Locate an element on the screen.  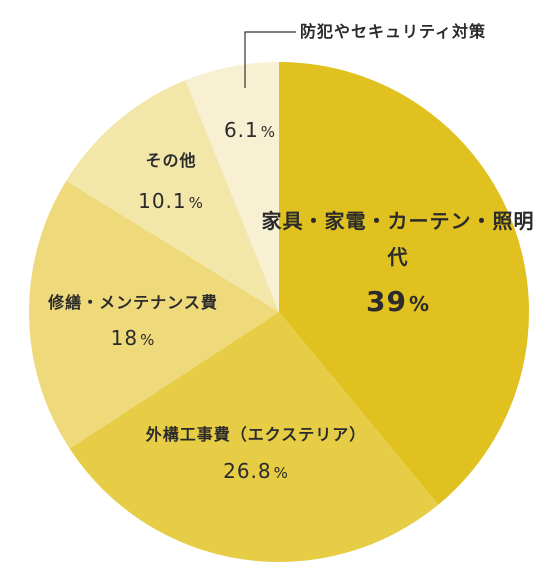
slice-value-security: 6.1% is located at coordinates (250, 130).